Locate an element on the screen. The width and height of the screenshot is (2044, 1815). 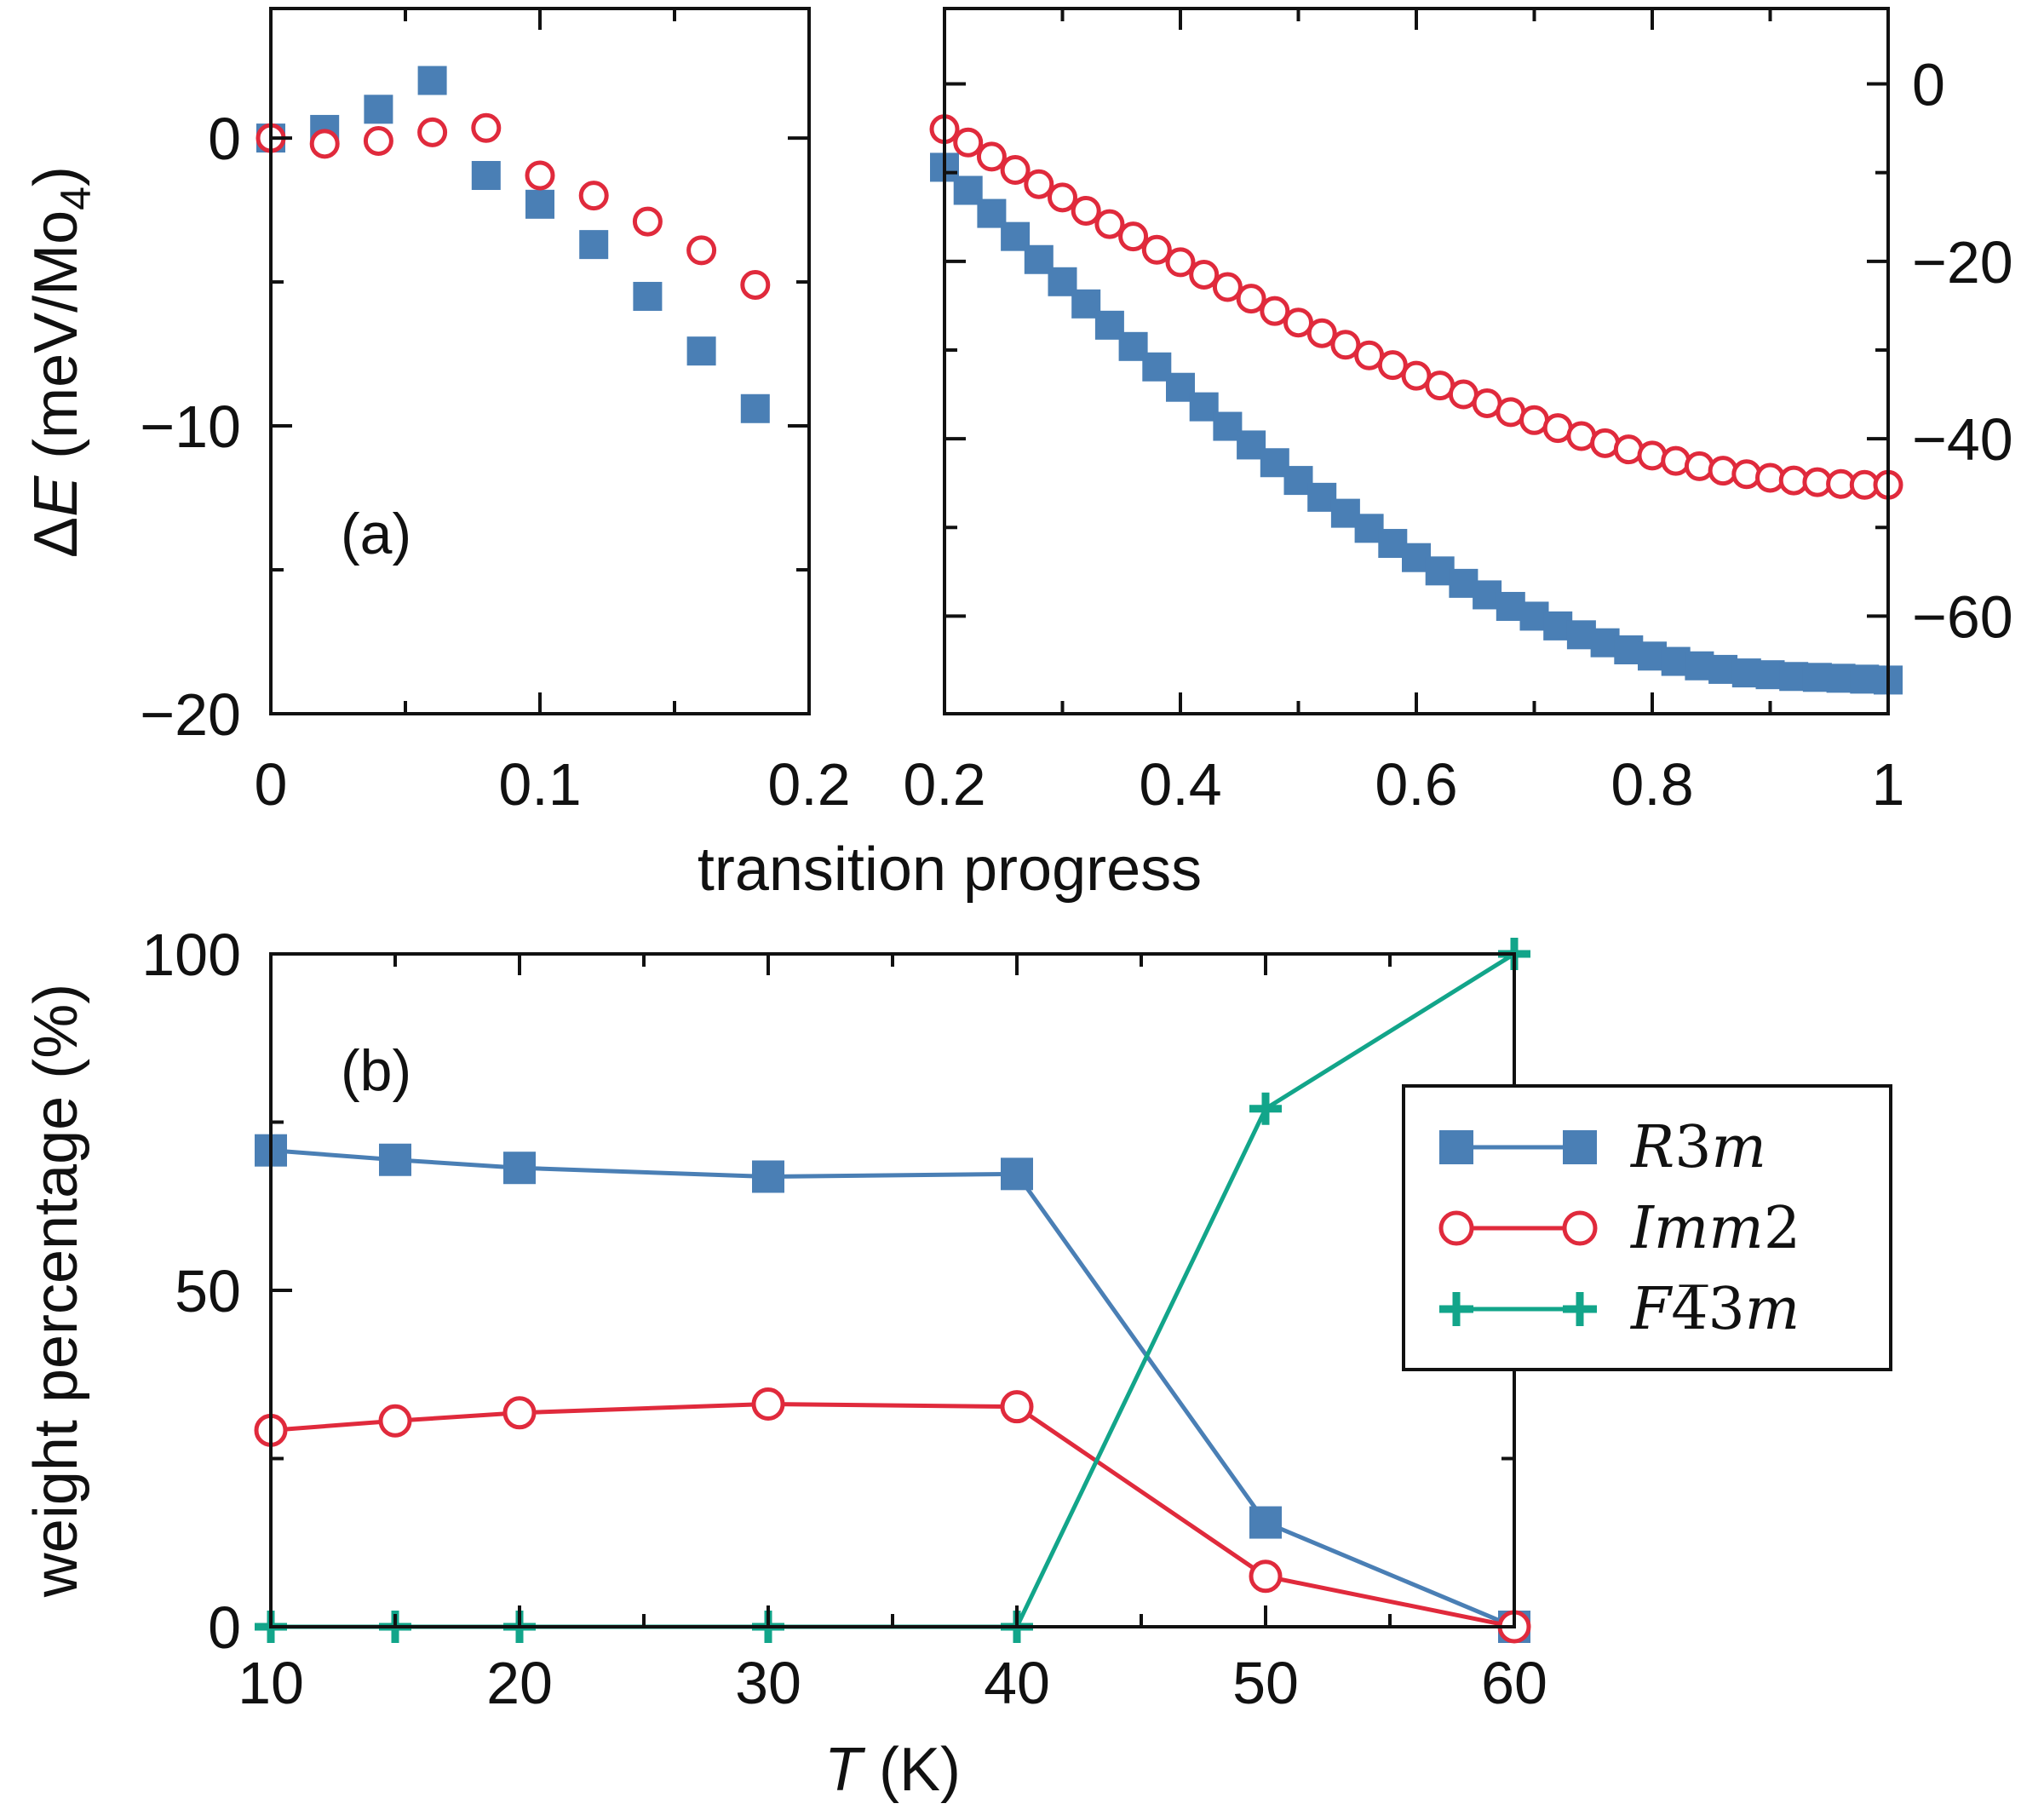
y-tick-label: 50 is located at coordinates (208, 1291).